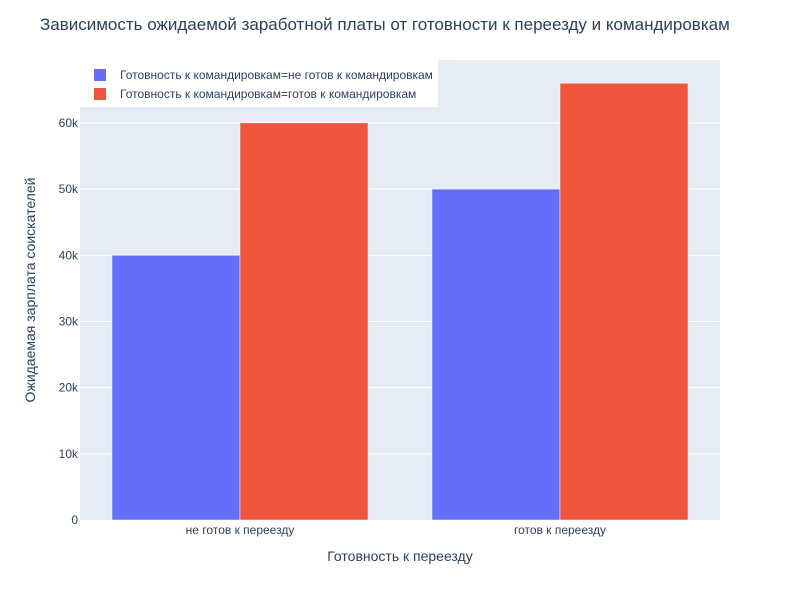  I want to click on y-tick-label: 40k, so click(69, 255).